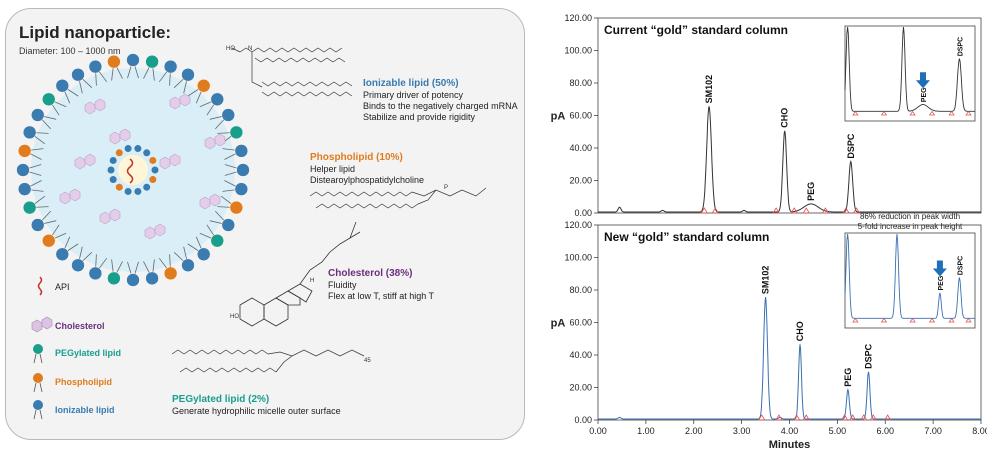 This screenshot has height=456, width=987. Describe the element at coordinates (979, 431) in the screenshot. I see `x-tick-label: 8.00` at that location.